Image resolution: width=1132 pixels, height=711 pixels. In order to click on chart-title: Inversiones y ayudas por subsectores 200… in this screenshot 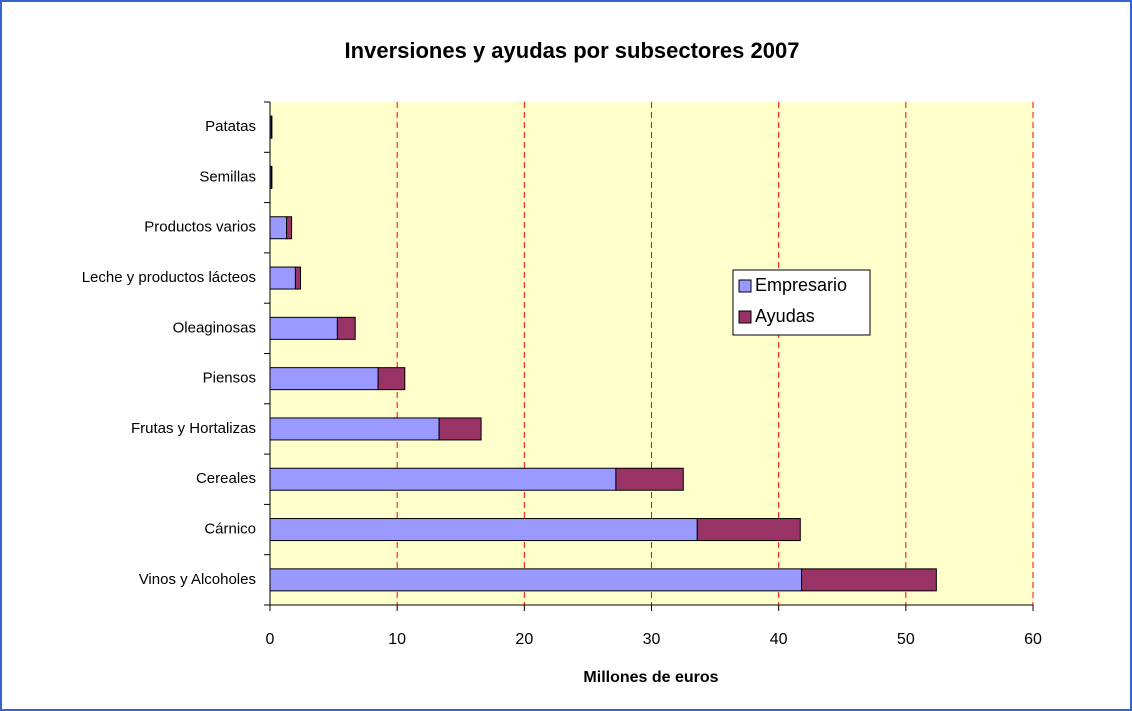, I will do `click(572, 50)`.